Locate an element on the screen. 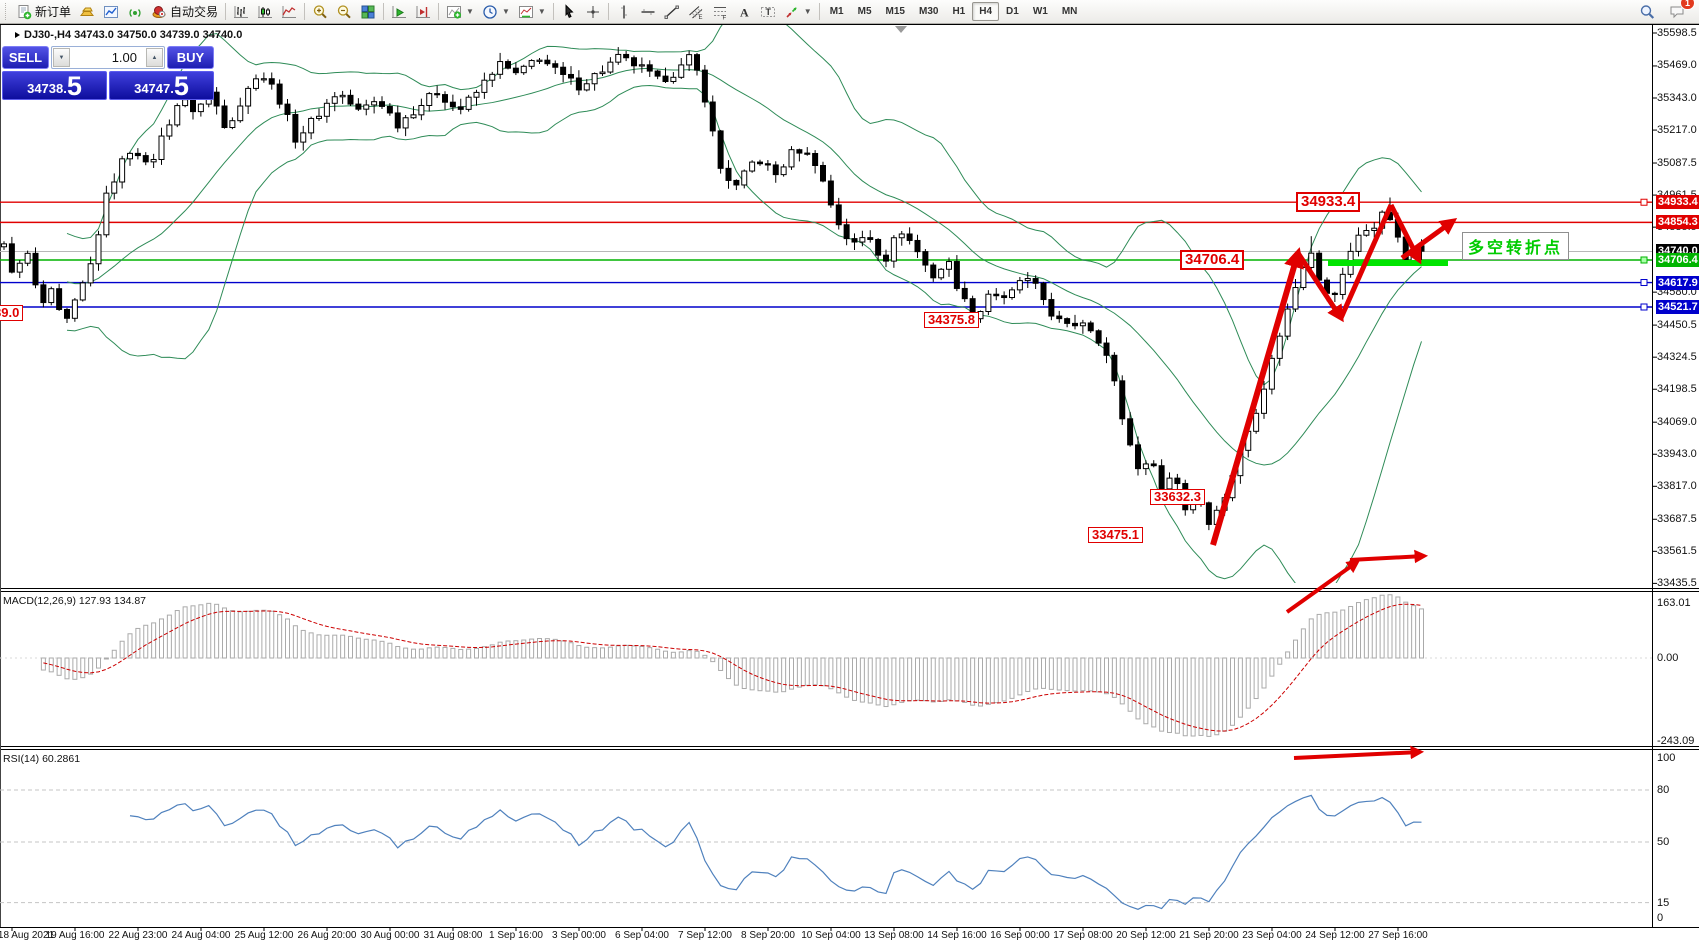 Image resolution: width=1699 pixels, height=943 pixels. vertical-line-tool-button is located at coordinates (624, 11).